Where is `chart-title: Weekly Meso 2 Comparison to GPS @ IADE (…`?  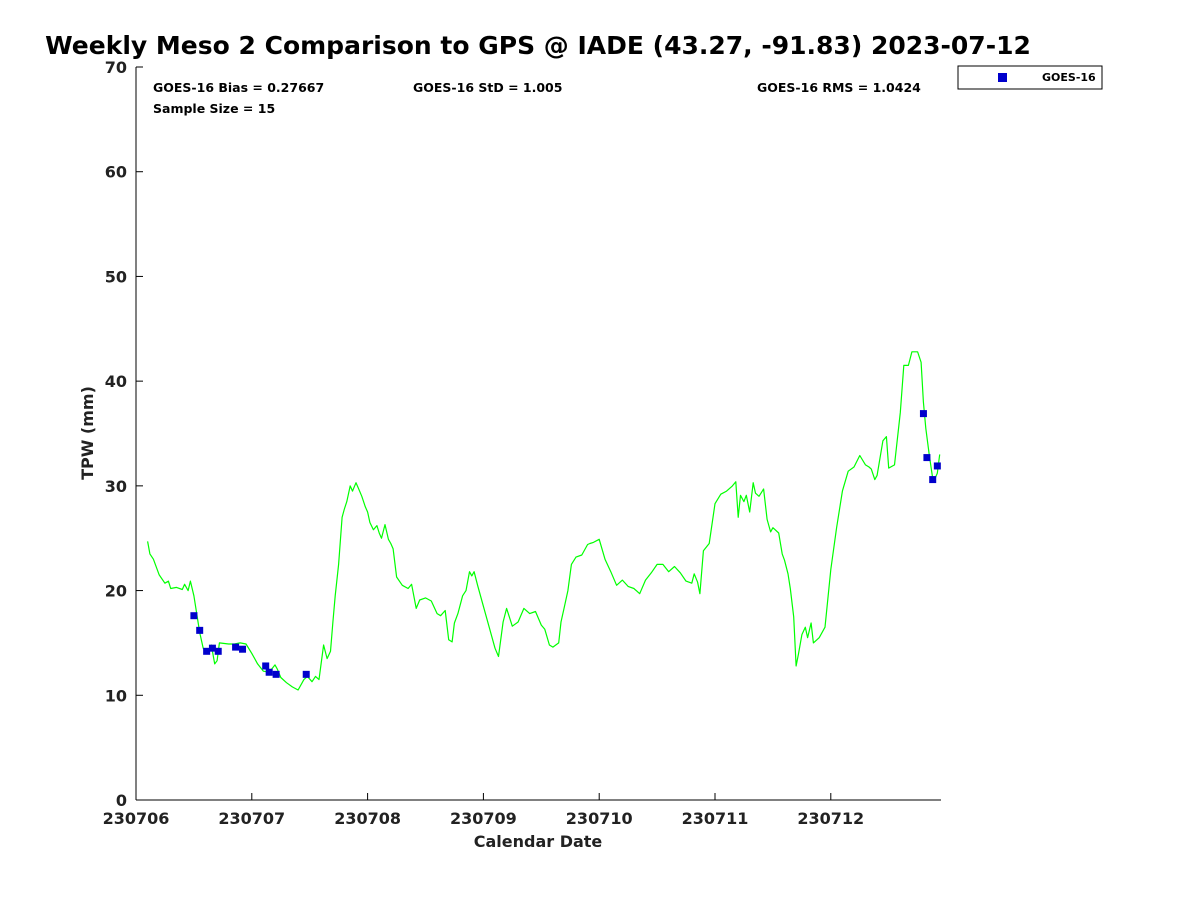 chart-title: Weekly Meso 2 Comparison to GPS @ IADE (… is located at coordinates (538, 45).